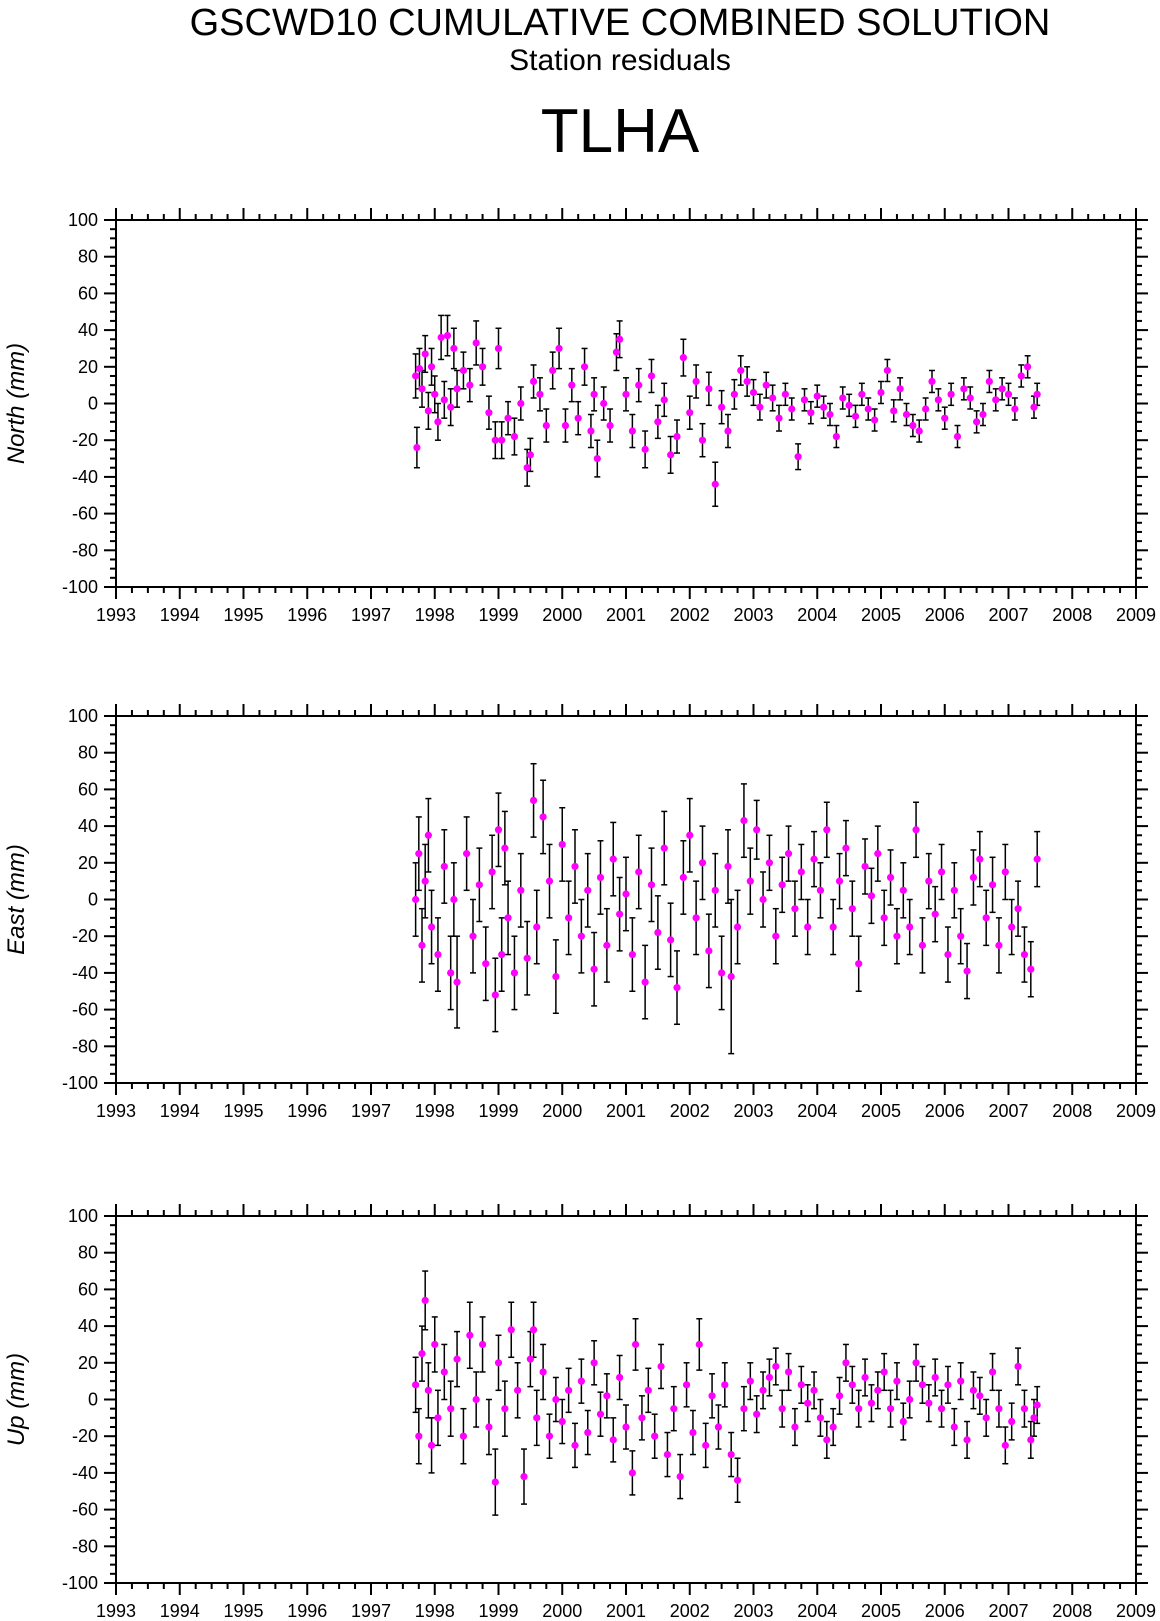 This screenshot has width=1160, height=1621. What do you see at coordinates (753, 615) in the screenshot?
I see `x-tick-label: 2003` at bounding box center [753, 615].